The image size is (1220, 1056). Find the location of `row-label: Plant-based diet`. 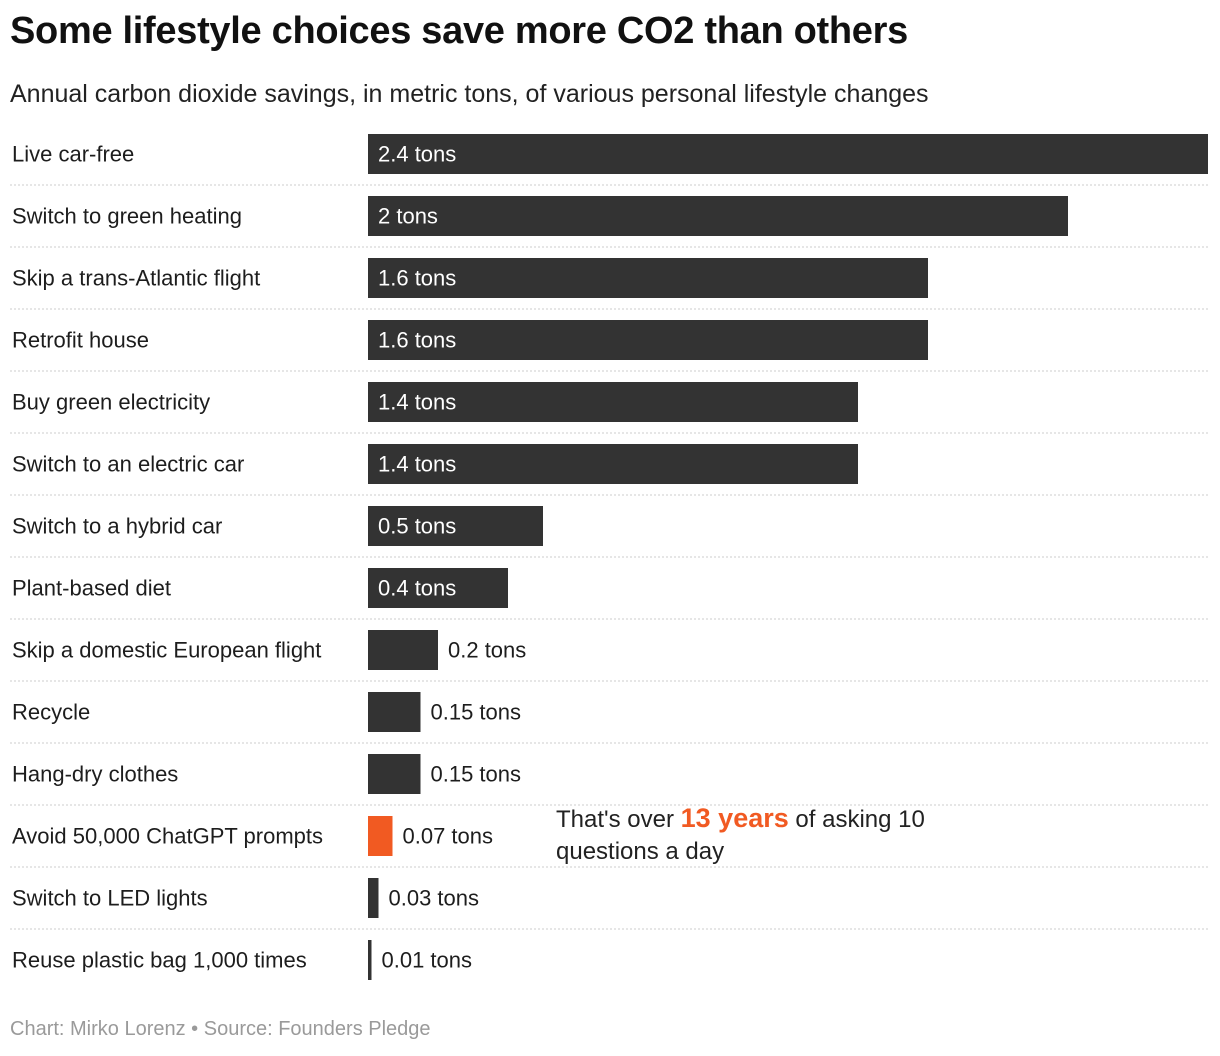

row-label: Plant-based diet is located at coordinates (91, 588).